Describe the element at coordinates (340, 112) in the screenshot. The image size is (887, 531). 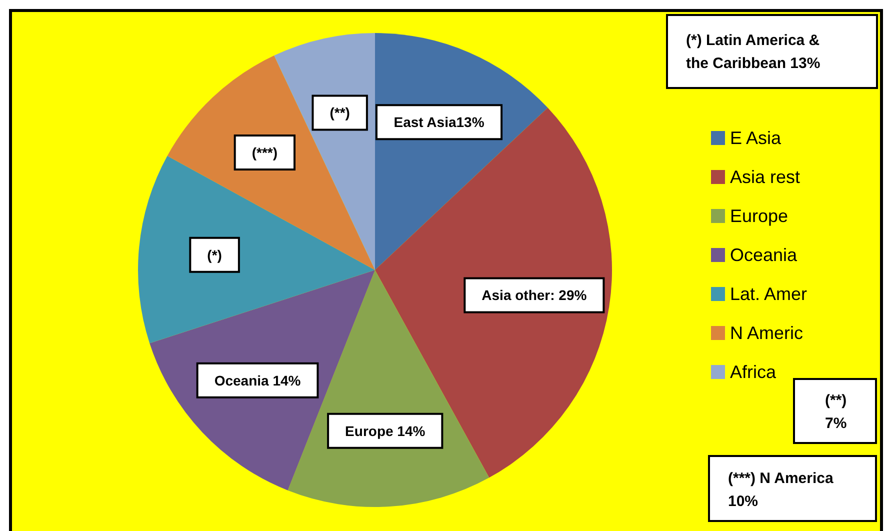
I see `data-label: (**)` at that location.